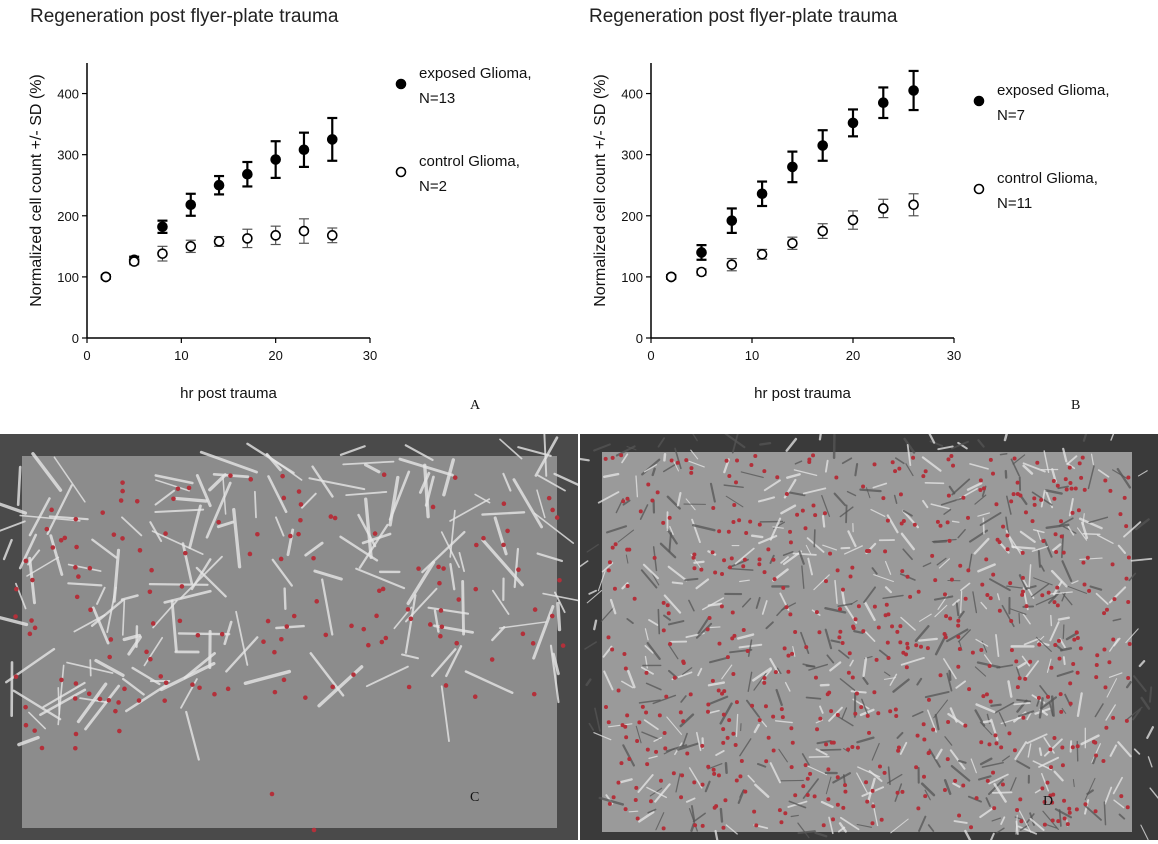  Describe the element at coordinates (68, 277) in the screenshot. I see `y-tick-label: 100` at that location.